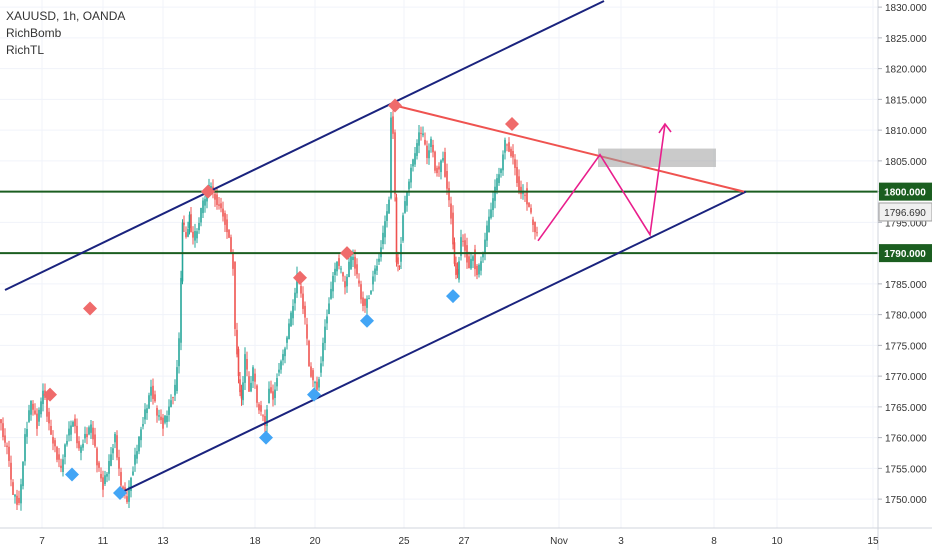 This screenshot has height=555, width=932. Describe the element at coordinates (25, 50) in the screenshot. I see `indicator-label-richtl: RichTL` at that location.